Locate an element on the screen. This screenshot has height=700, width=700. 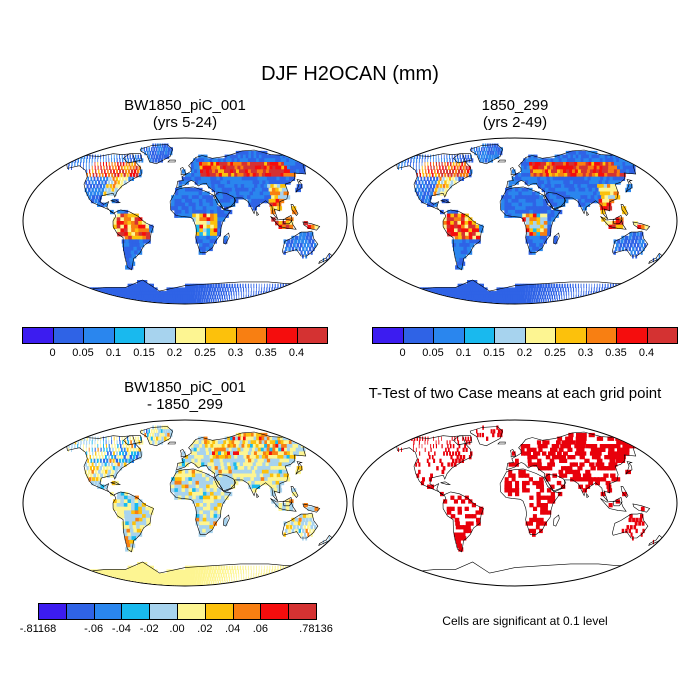
colorbar-label: -.06 is located at coordinates (94, 629).